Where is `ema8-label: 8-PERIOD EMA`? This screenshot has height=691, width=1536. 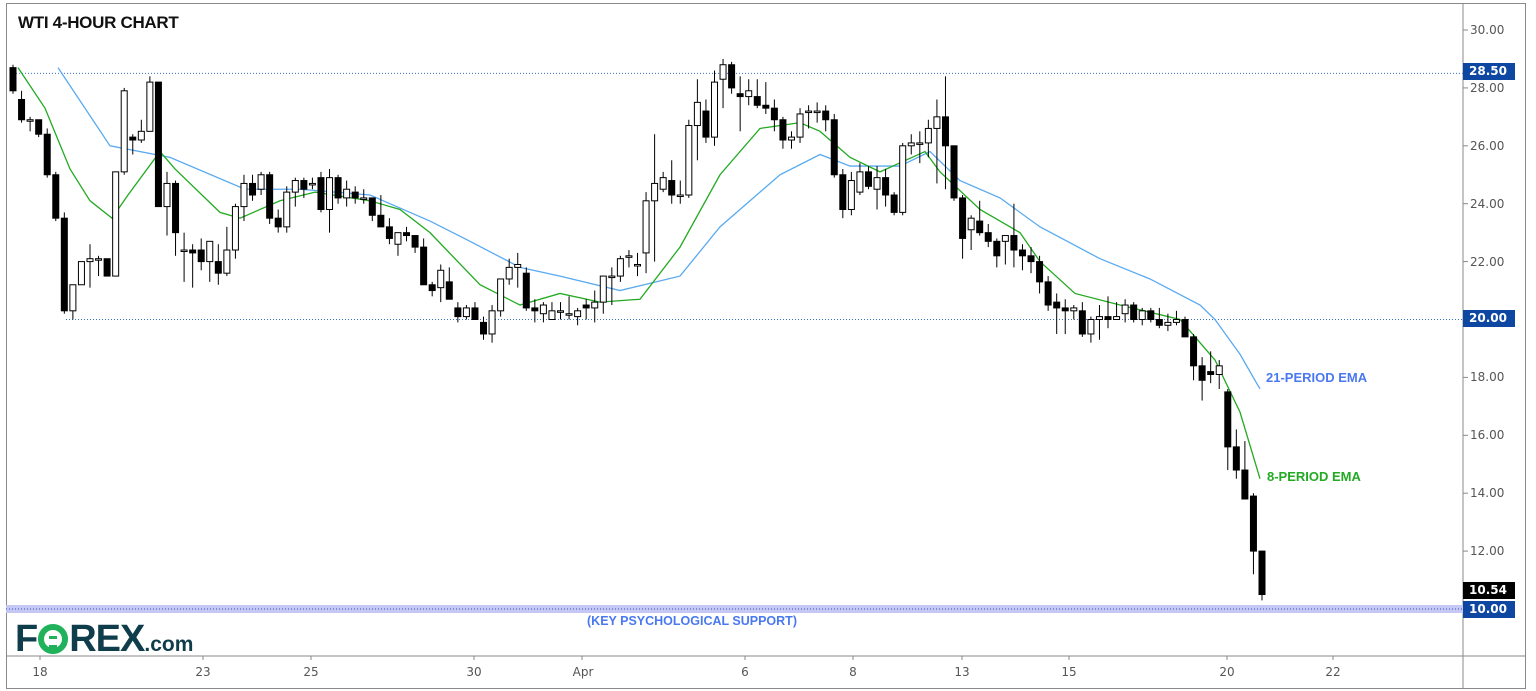
ema8-label: 8-PERIOD EMA is located at coordinates (1314, 476).